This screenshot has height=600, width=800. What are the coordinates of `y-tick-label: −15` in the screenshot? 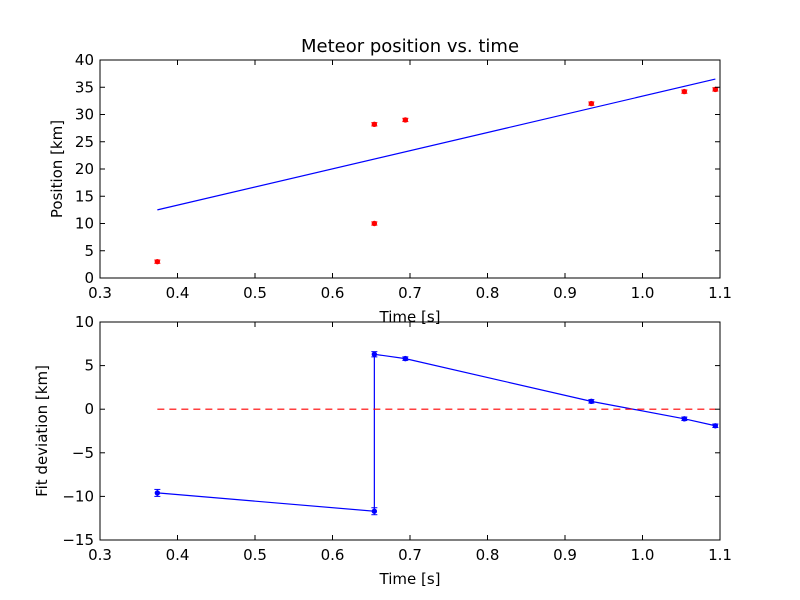 It's located at (78, 540).